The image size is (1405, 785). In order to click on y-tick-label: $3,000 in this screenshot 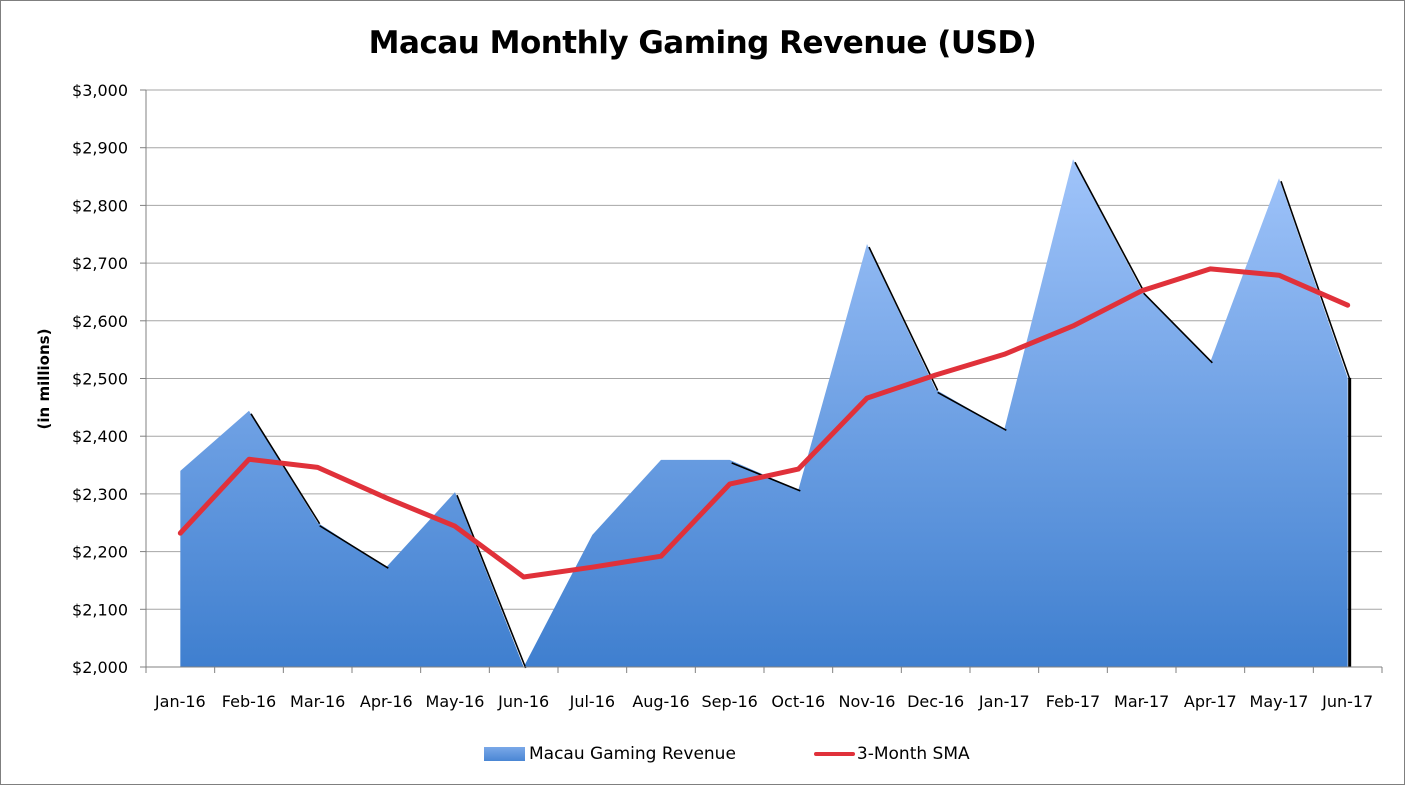, I will do `click(100, 90)`.